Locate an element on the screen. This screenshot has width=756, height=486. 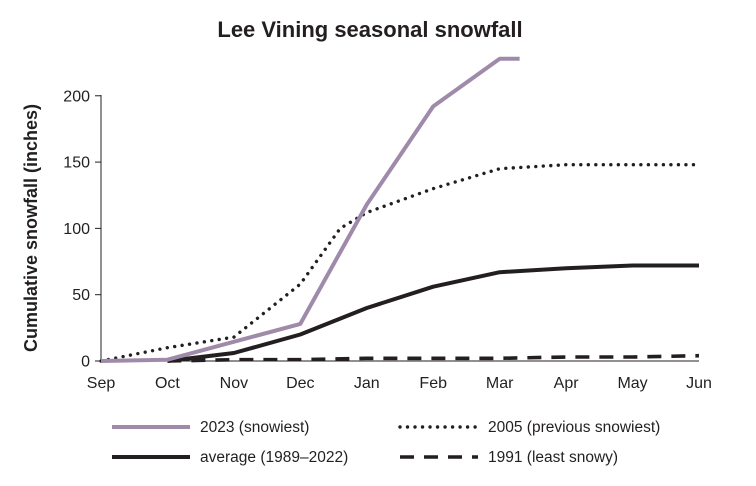
x-tick-label: Dec is located at coordinates (300, 383).